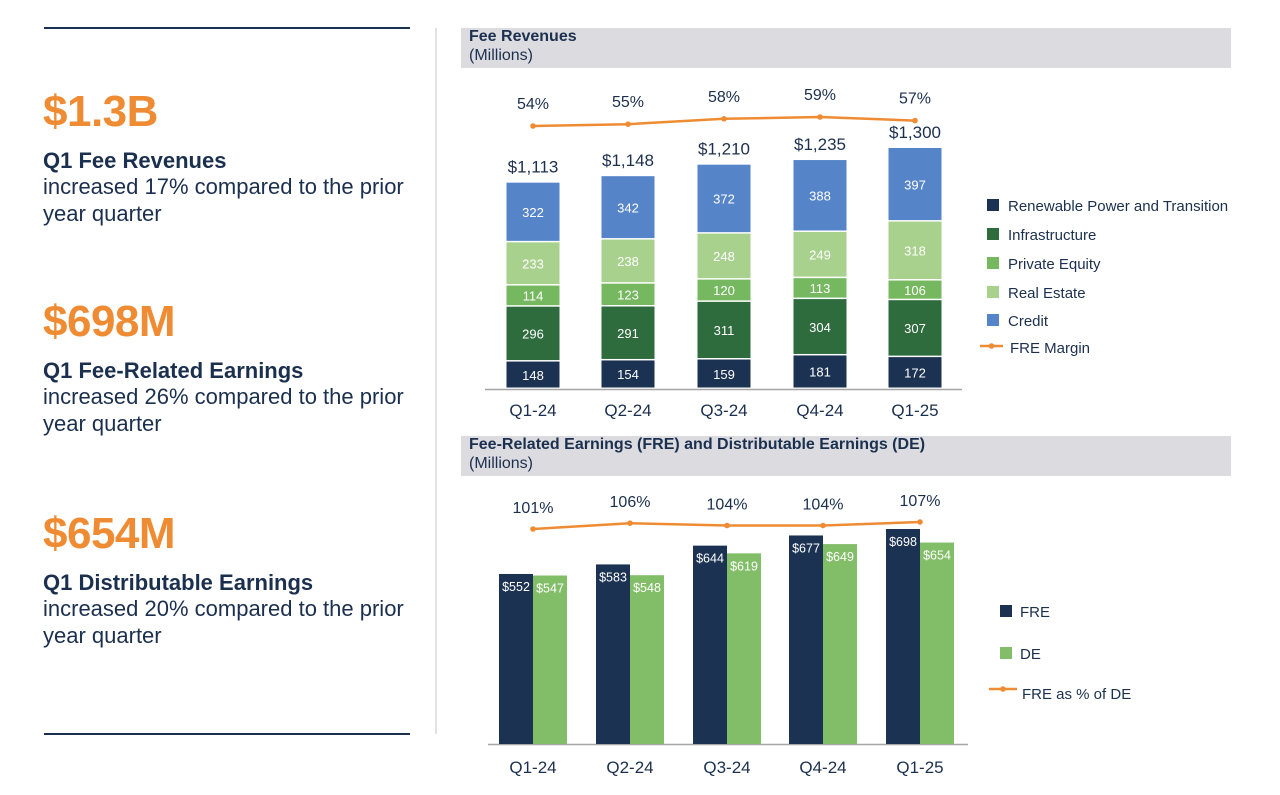 The height and width of the screenshot is (795, 1280). What do you see at coordinates (532, 767) in the screenshot?
I see `x-tick-label: Q1-24` at bounding box center [532, 767].